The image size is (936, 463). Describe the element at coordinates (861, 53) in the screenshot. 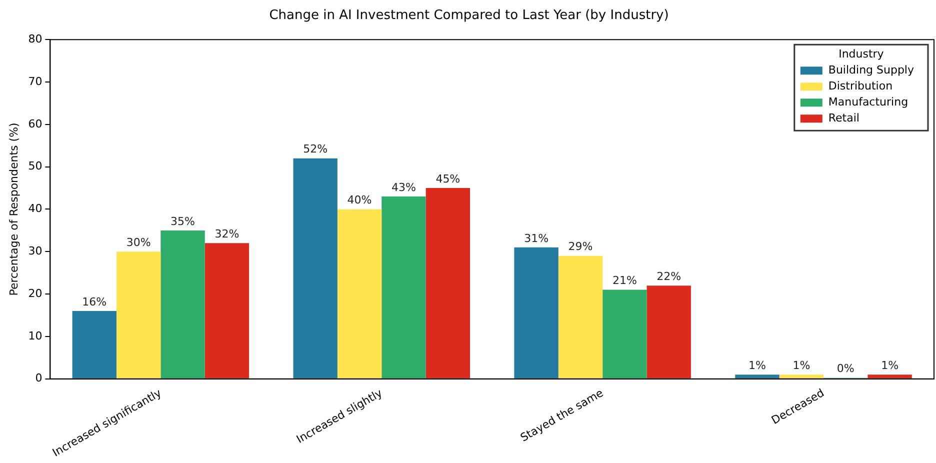

I see `legend-title: Industry` at that location.